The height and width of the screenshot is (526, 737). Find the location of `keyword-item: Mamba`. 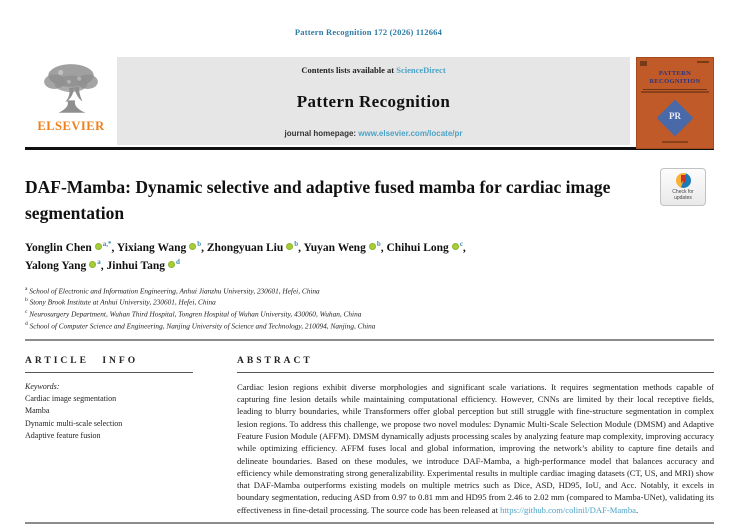

keyword-item: Mamba is located at coordinates (37, 411).